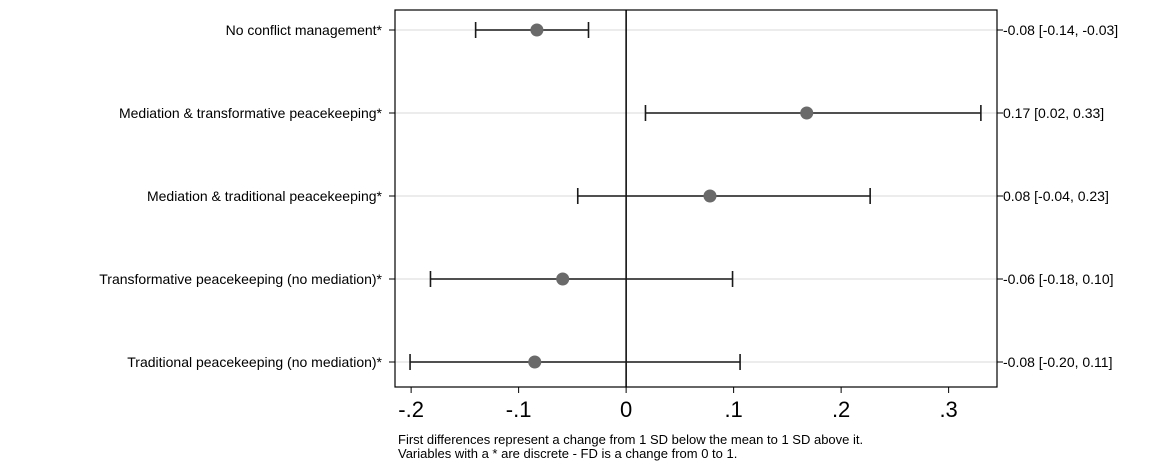 Image resolution: width=1165 pixels, height=475 pixels. Describe the element at coordinates (519, 409) in the screenshot. I see `x-tick-label-2: -.1` at that location.